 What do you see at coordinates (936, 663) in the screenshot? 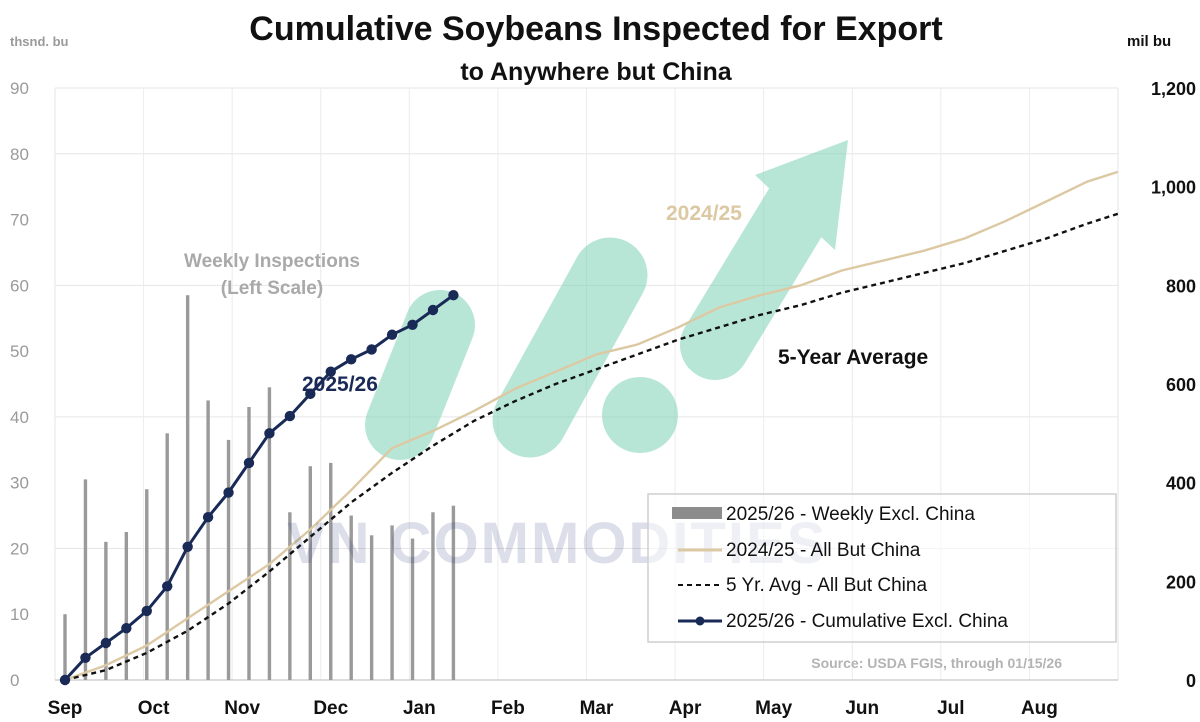
I see `source-note: Source: USDA FGIS, through 01/15/26` at bounding box center [936, 663].